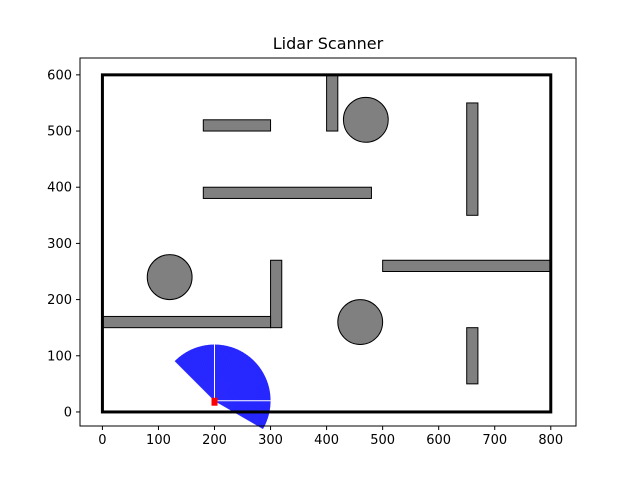 The width and height of the screenshot is (640, 480). What do you see at coordinates (59, 300) in the screenshot?
I see `y-tick-label: 200` at bounding box center [59, 300].